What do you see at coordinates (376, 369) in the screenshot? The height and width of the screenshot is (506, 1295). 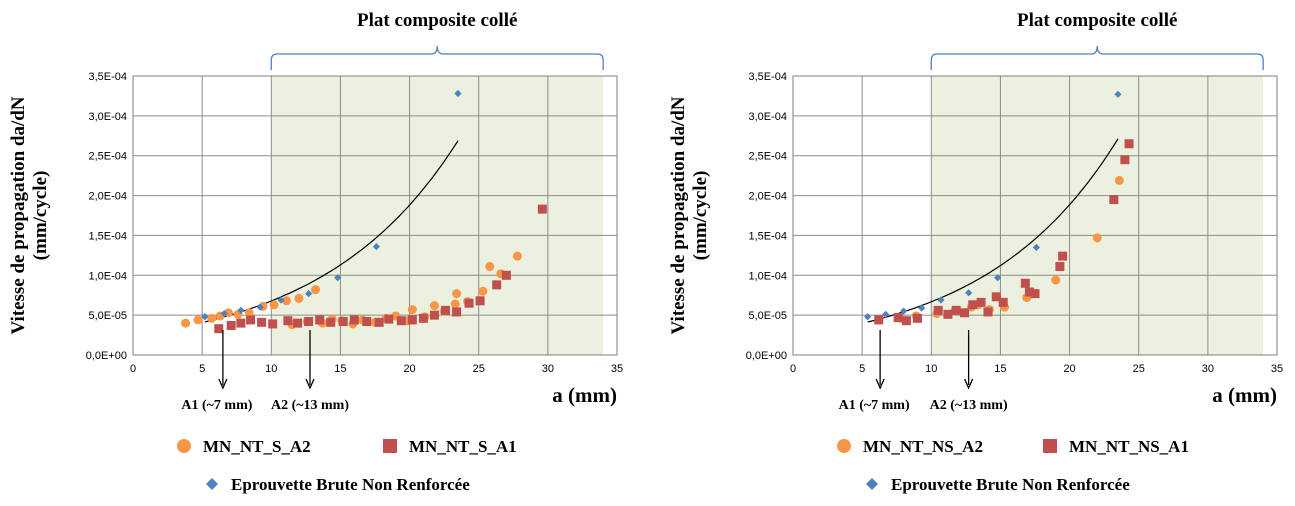 I see `x-tick-labels: 0 5 10 15 20 25 30 35` at bounding box center [376, 369].